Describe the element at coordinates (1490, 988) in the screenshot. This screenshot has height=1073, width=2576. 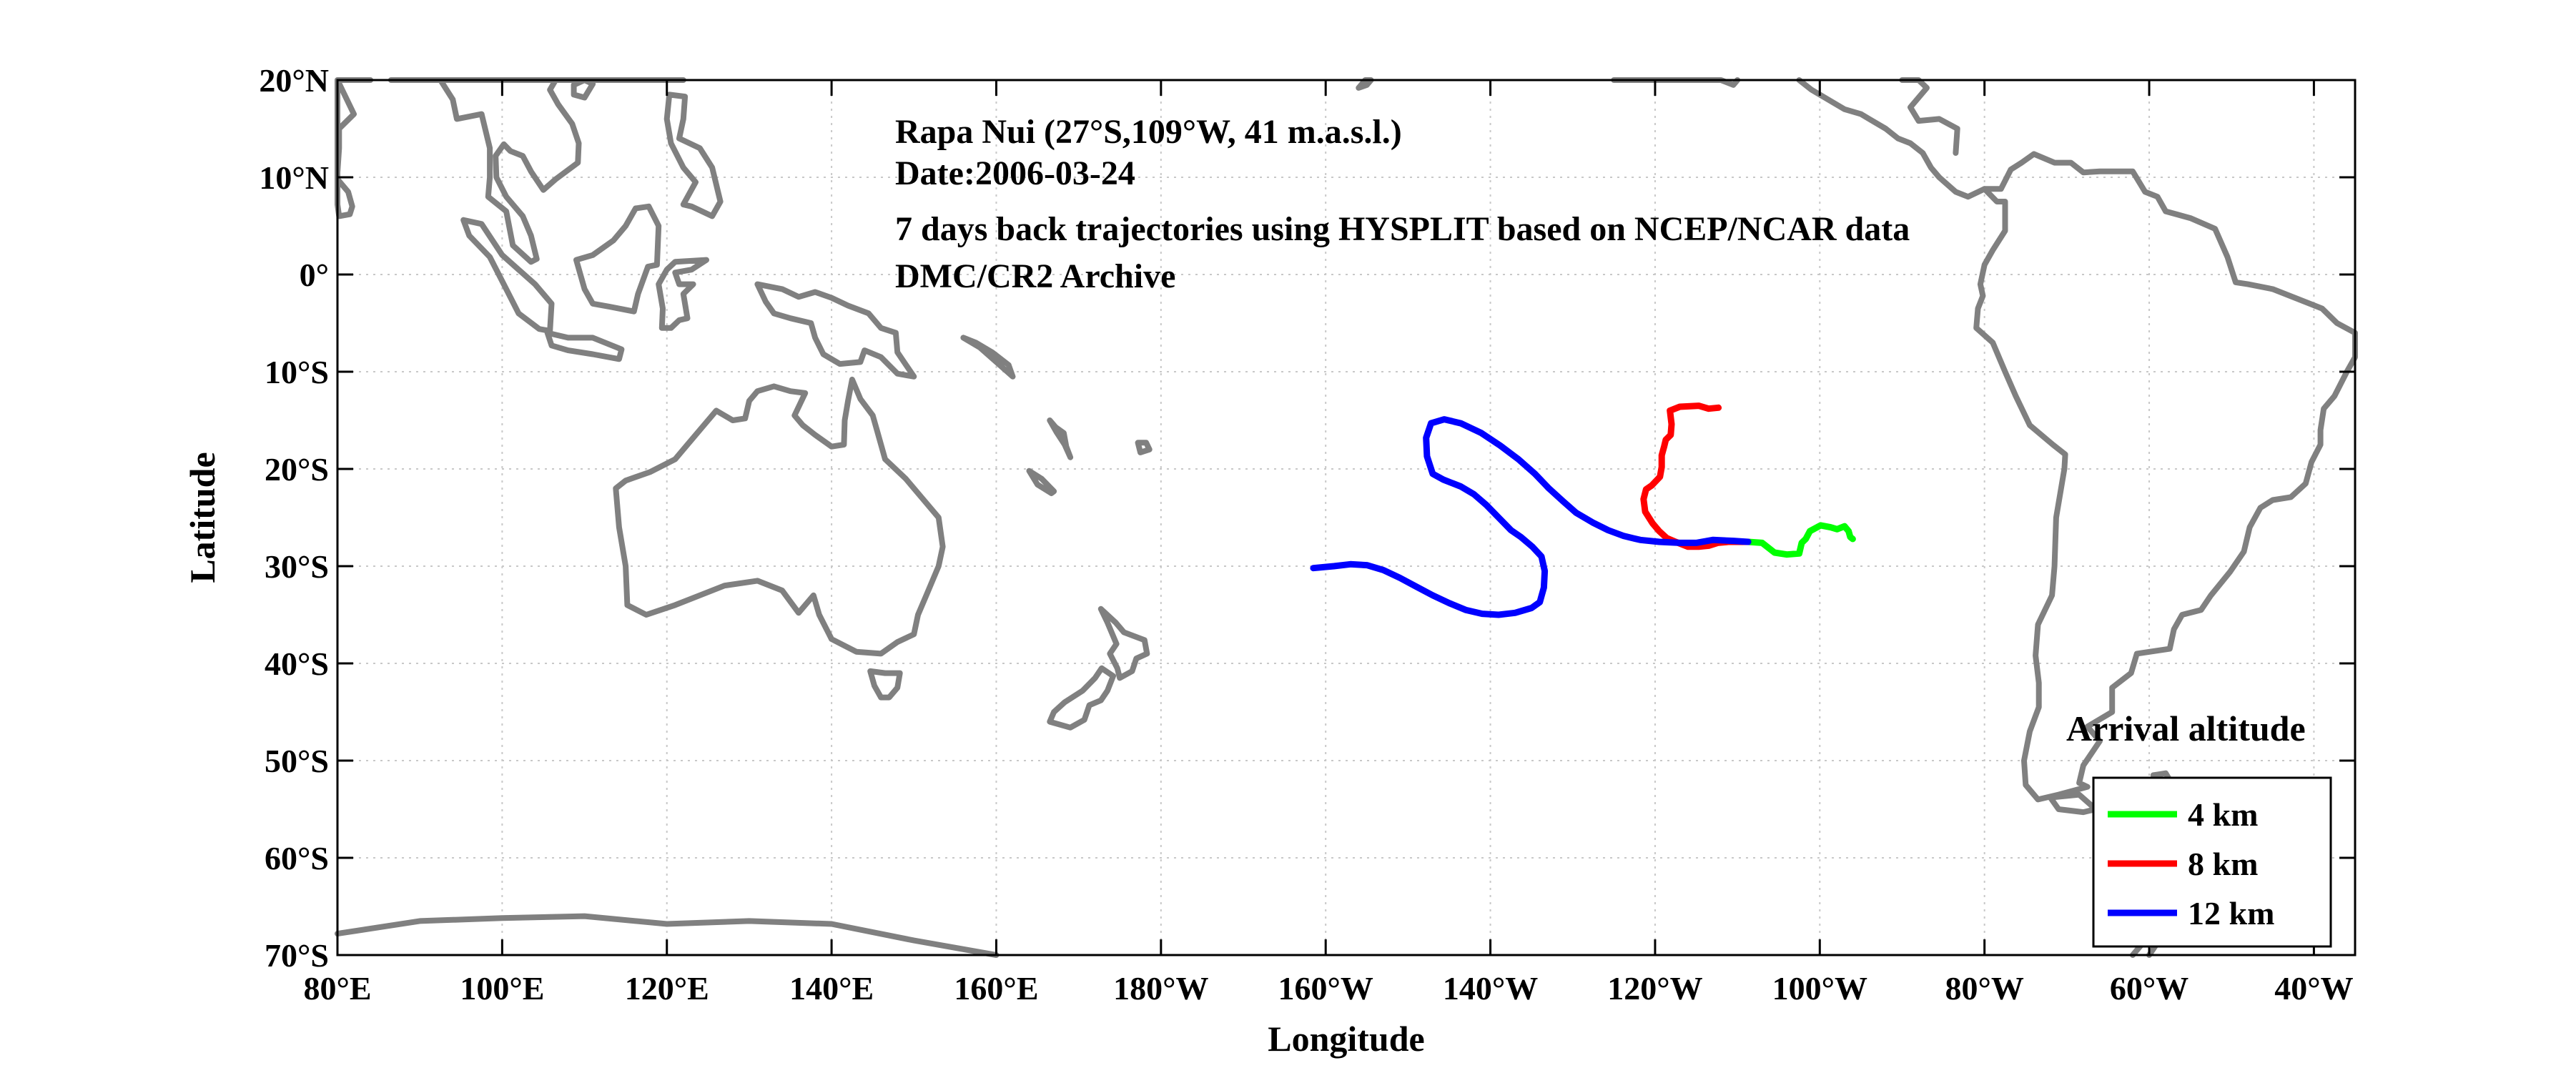
I see `x-tick-label: 140°W` at that location.